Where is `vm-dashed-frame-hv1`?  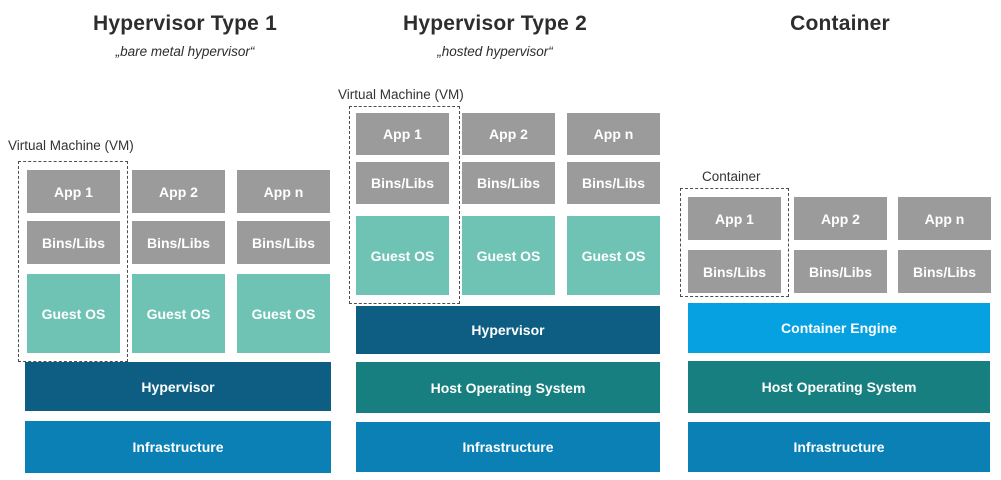
vm-dashed-frame-hv1 is located at coordinates (73, 261).